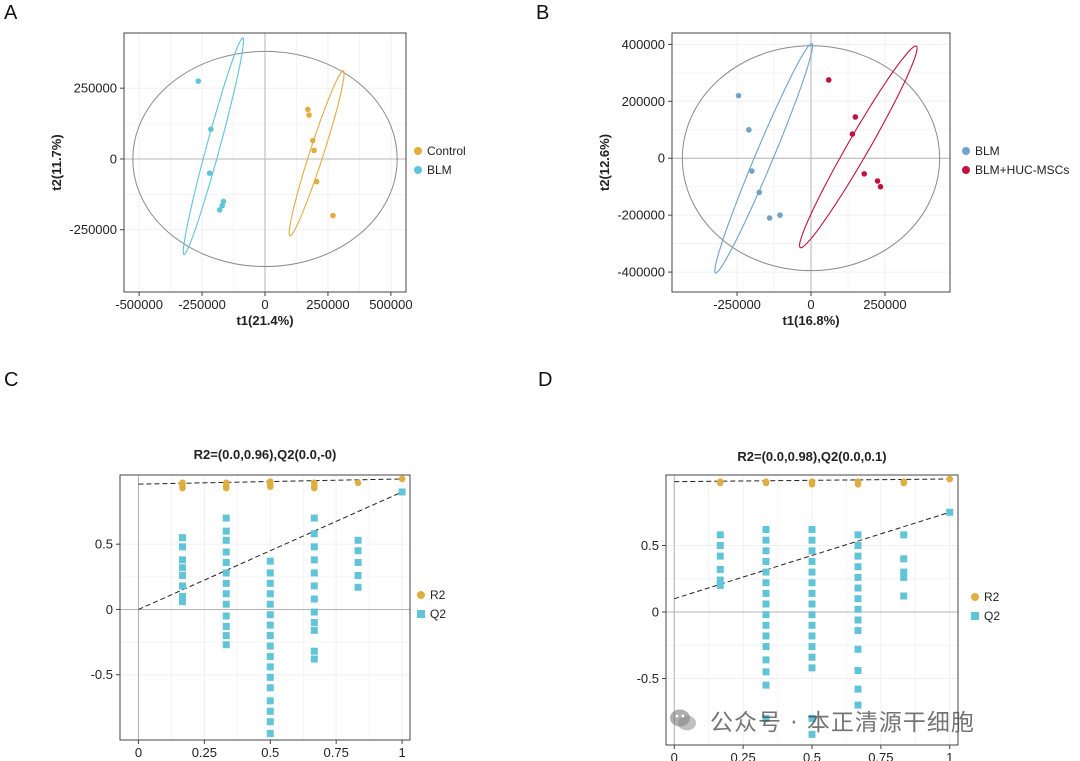 Image resolution: width=1080 pixels, height=761 pixels. I want to click on x-tick-label: -250000, so click(202, 304).